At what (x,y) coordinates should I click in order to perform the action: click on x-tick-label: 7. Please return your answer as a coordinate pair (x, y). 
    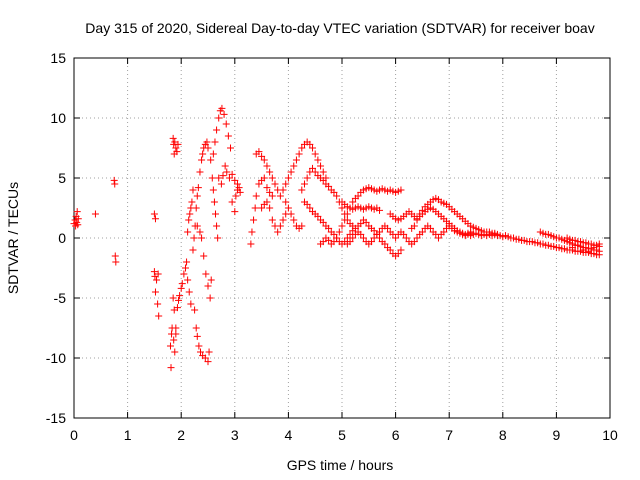
    Looking at the image, I should click on (449, 435).